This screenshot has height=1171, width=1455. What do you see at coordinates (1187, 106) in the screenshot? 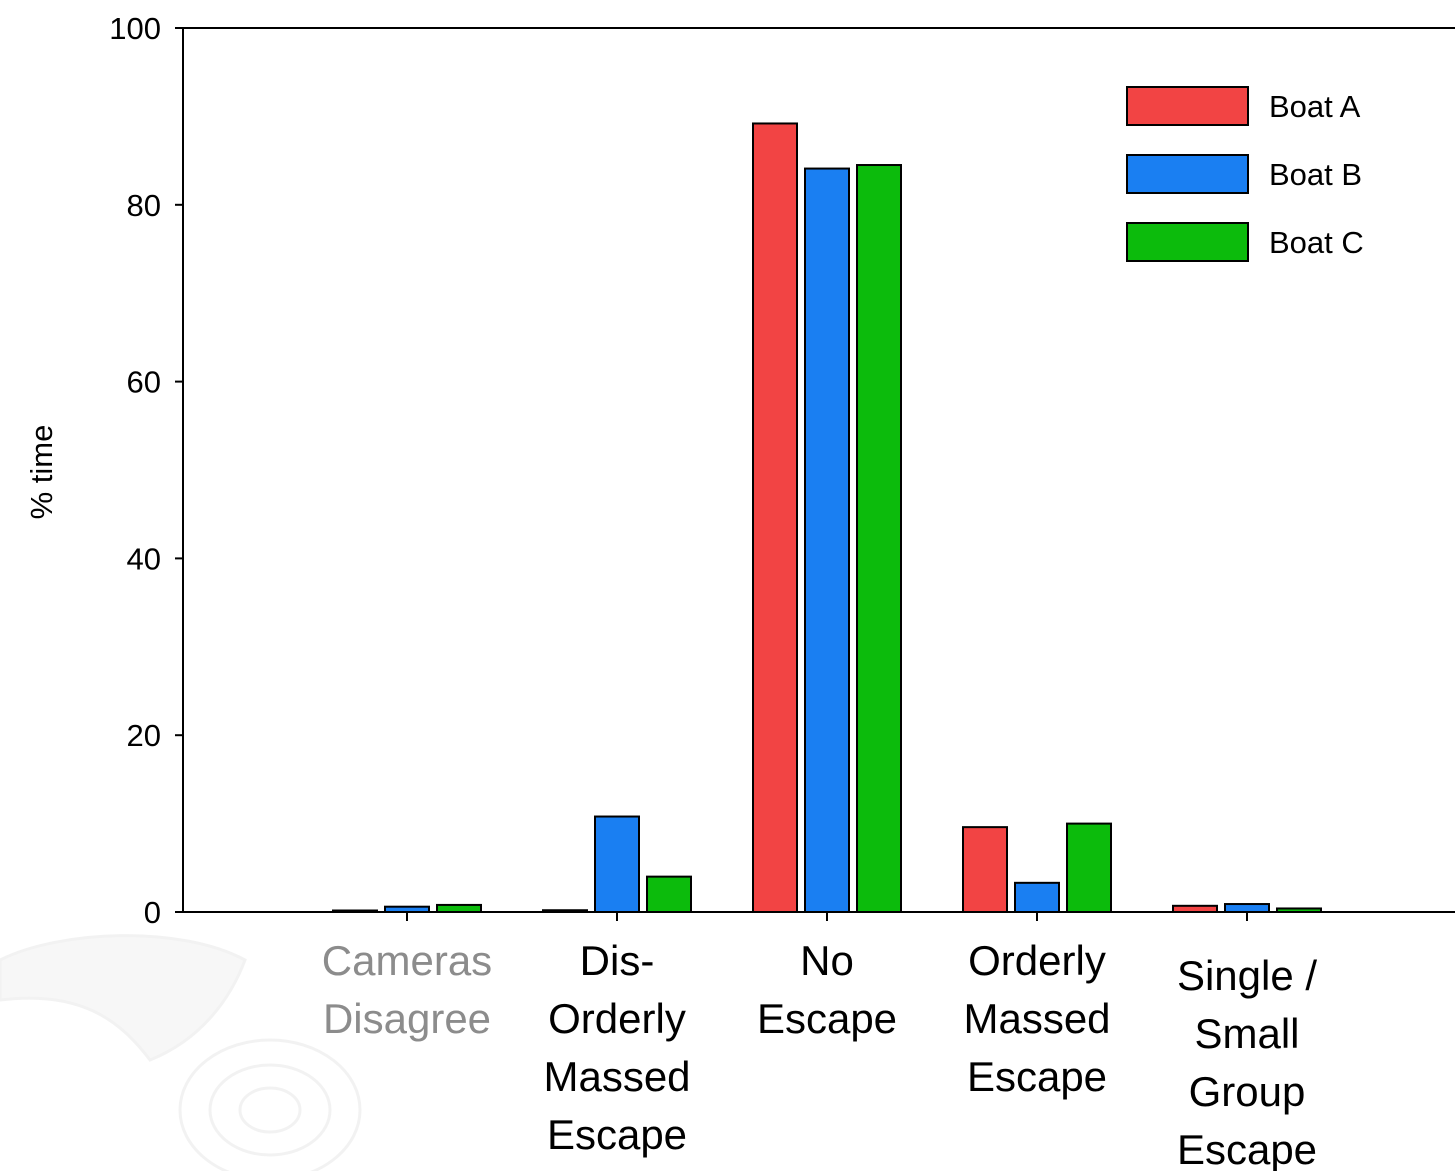
I see `legend-swatch-boat-a` at bounding box center [1187, 106].